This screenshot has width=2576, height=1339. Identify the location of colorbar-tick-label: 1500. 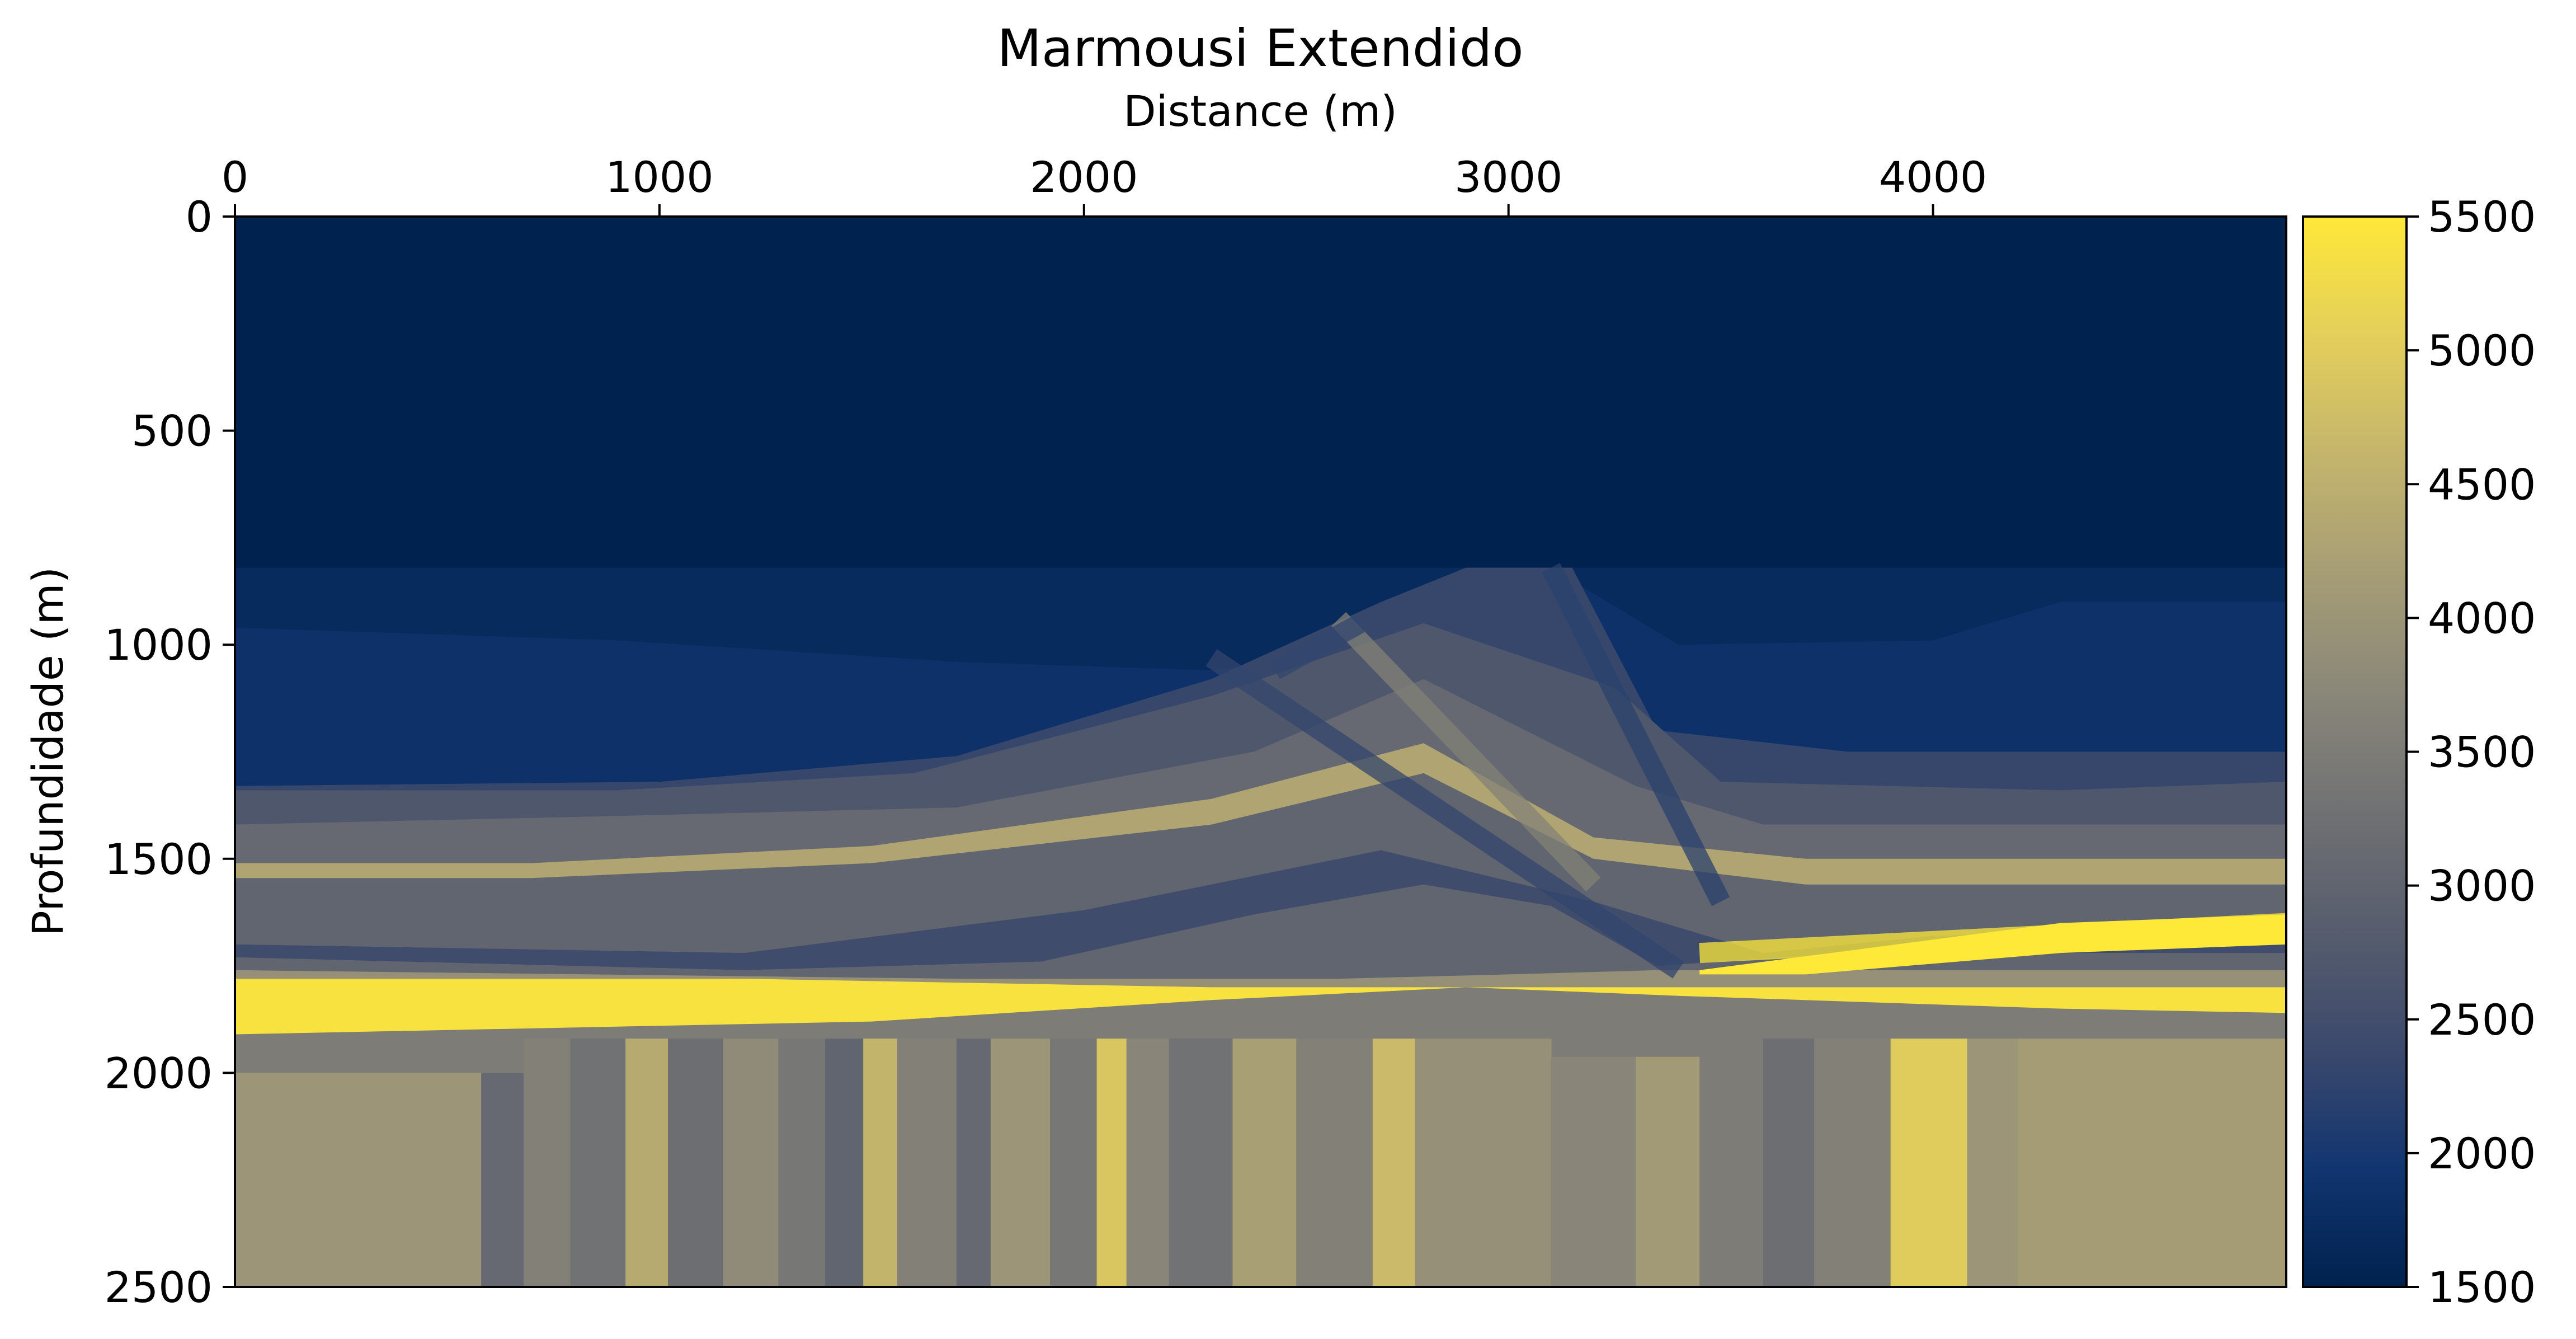
(2482, 1287).